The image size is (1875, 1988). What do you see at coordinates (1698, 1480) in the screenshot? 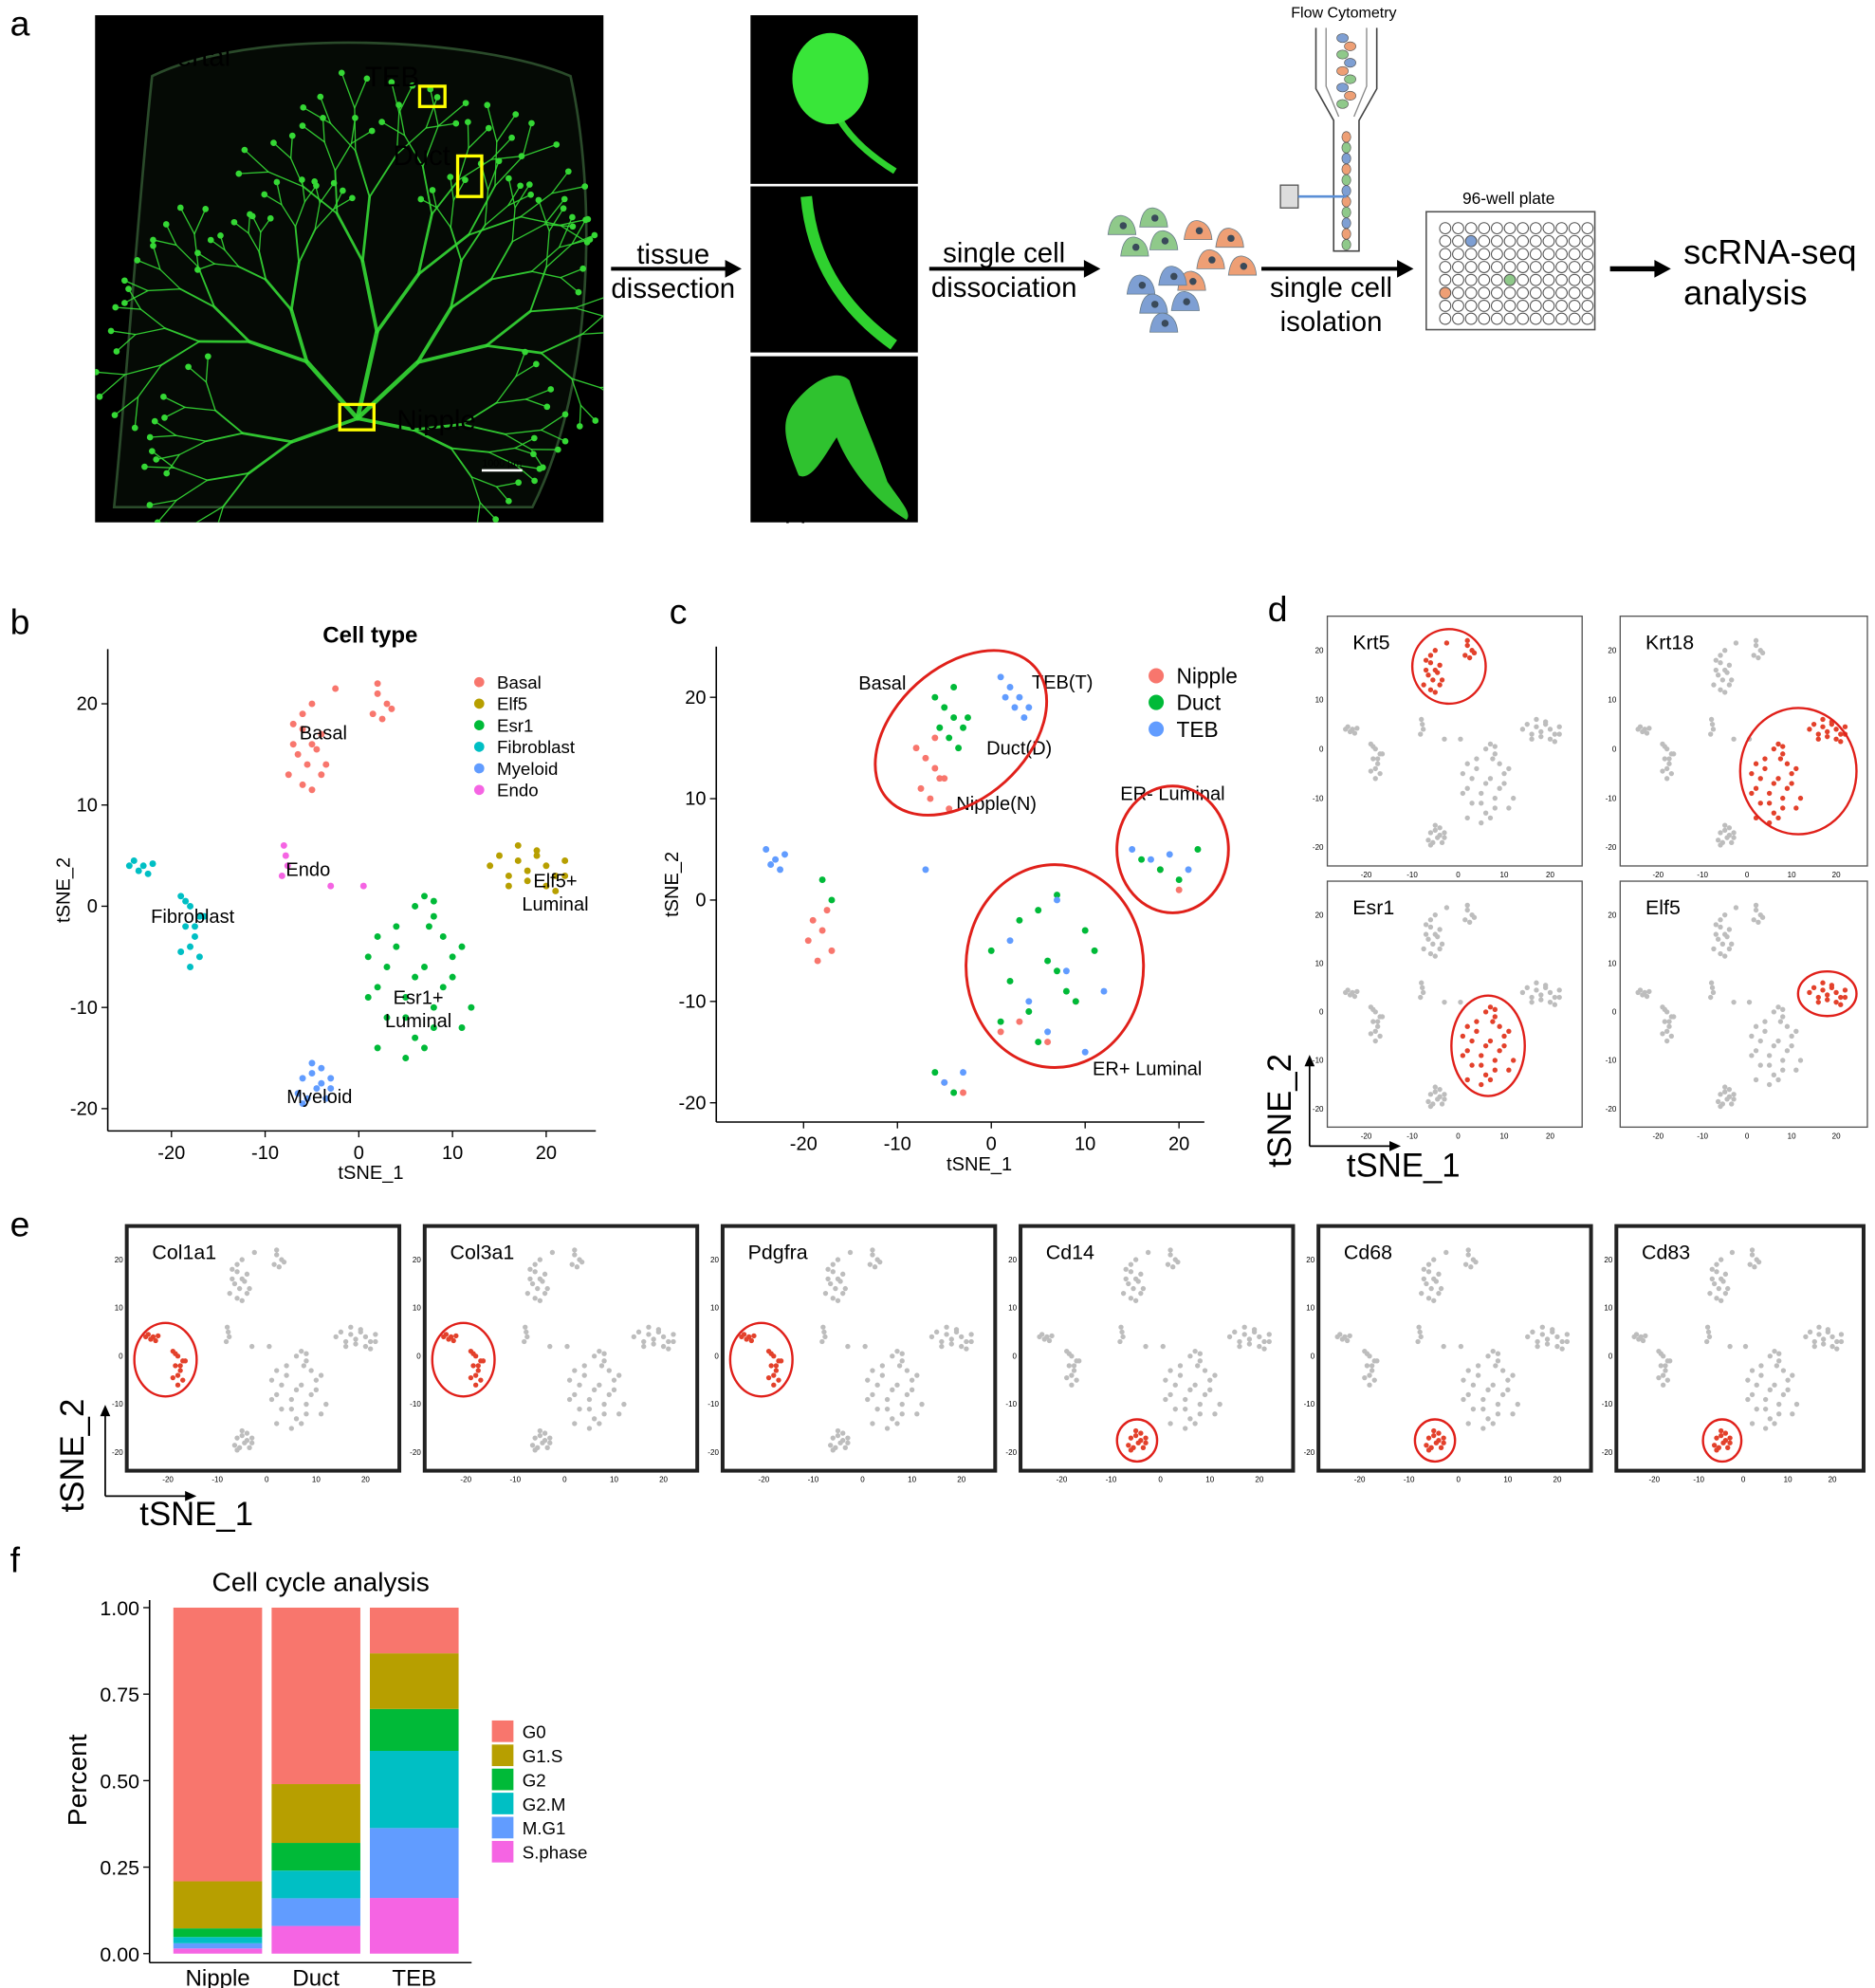
I see `feature-x-tick: -10` at bounding box center [1698, 1480].